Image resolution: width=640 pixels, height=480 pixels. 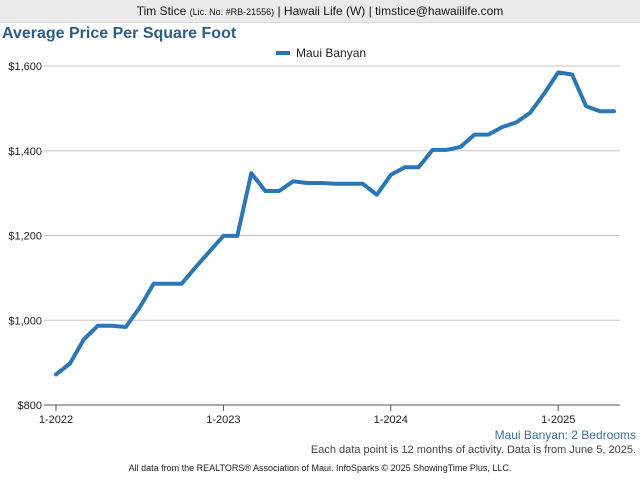 What do you see at coordinates (25, 321) in the screenshot?
I see `y-tick-label: $1,000` at bounding box center [25, 321].